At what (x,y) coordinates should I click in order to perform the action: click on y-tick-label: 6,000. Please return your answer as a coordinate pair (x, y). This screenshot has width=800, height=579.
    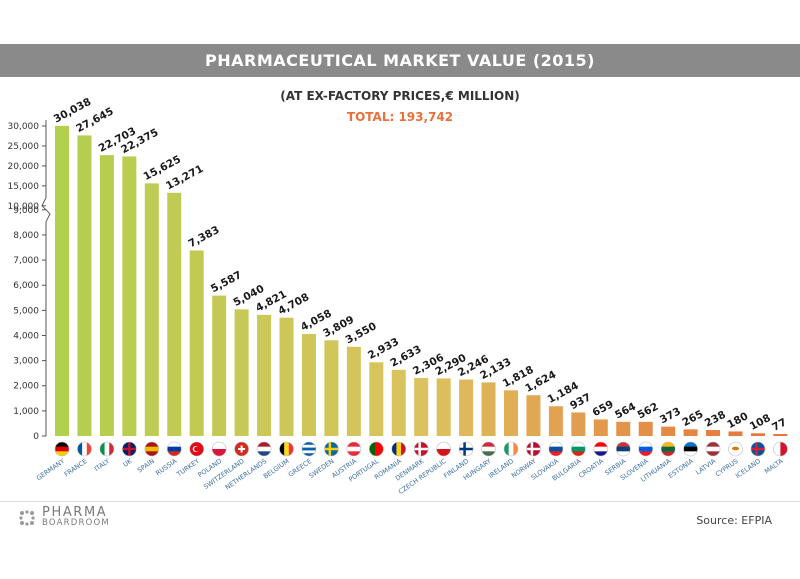
    Looking at the image, I should click on (26, 286).